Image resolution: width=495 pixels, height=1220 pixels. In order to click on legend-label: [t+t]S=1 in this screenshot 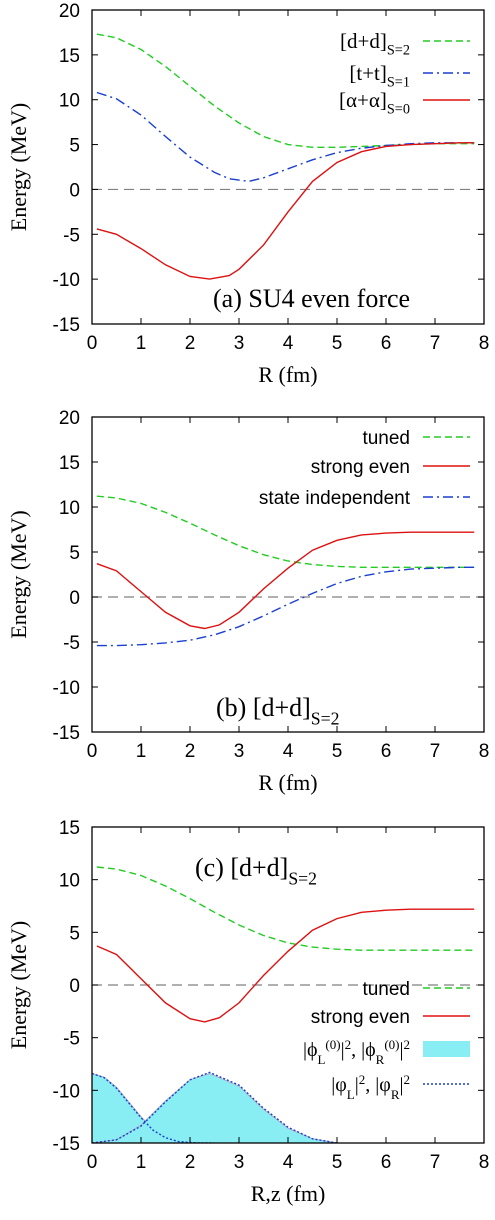, I will do `click(379, 76)`.